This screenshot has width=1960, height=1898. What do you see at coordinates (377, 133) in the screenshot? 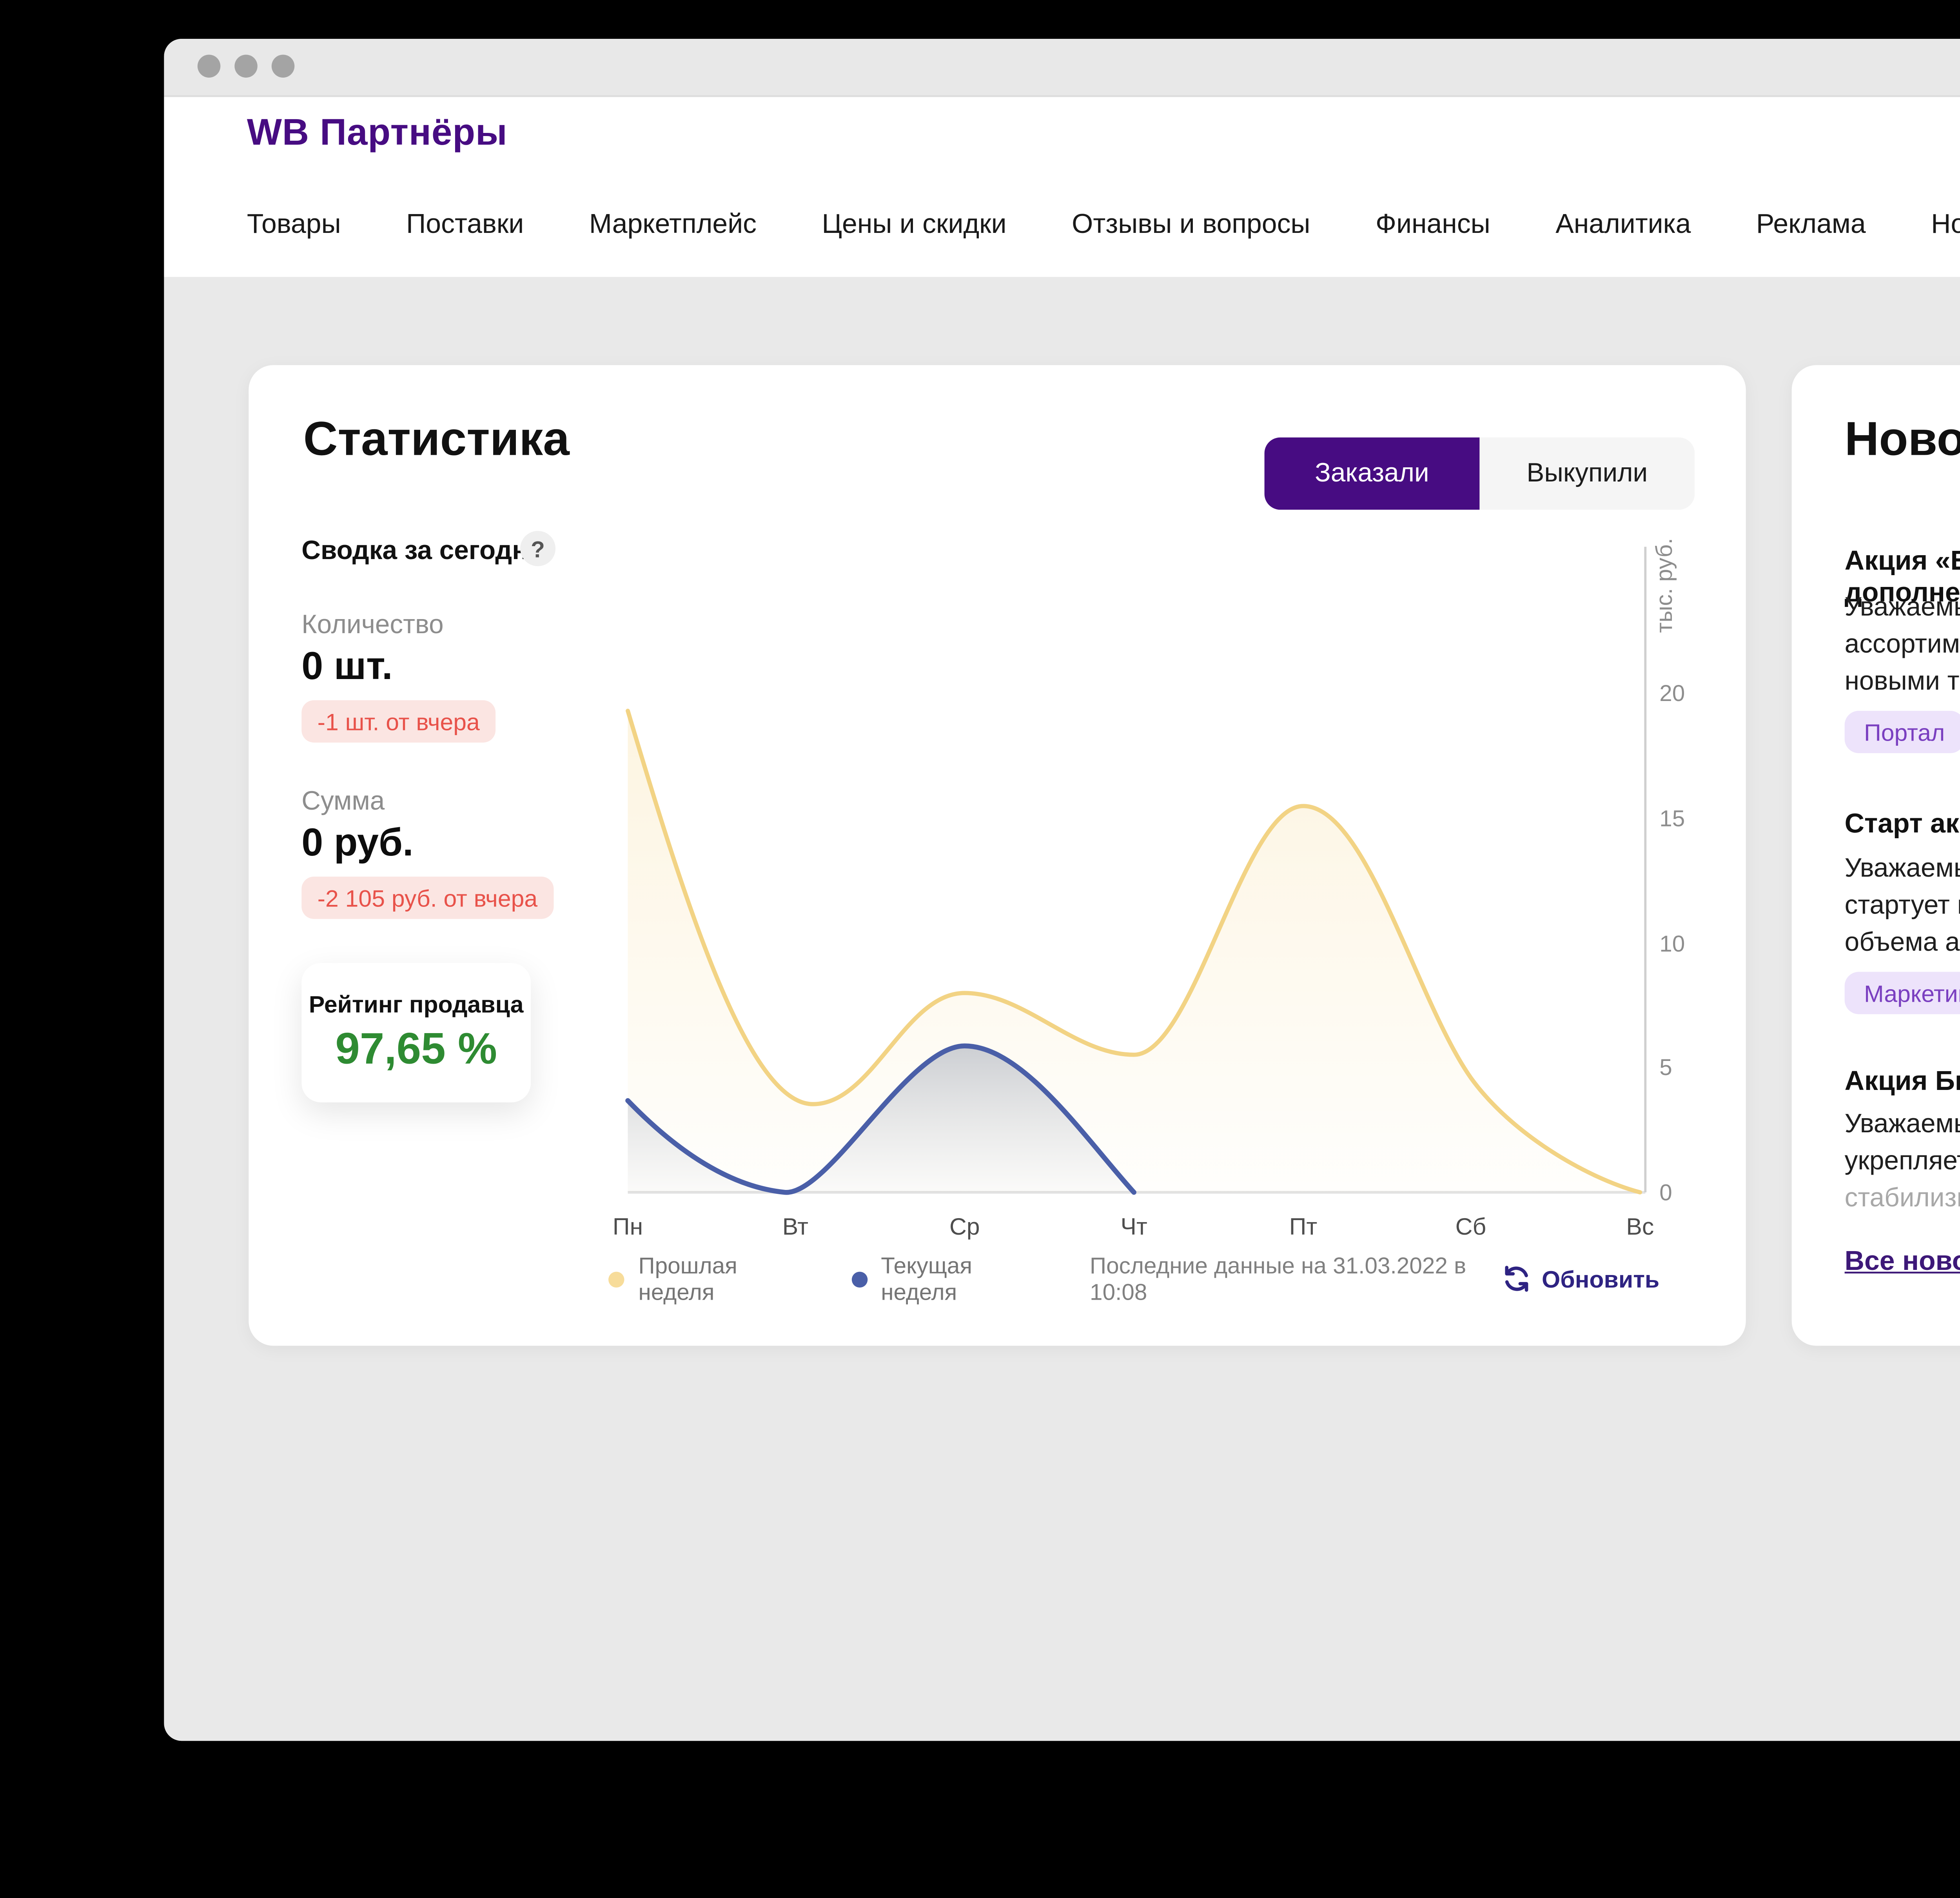
I see `app-logo: WB Партнёры` at bounding box center [377, 133].